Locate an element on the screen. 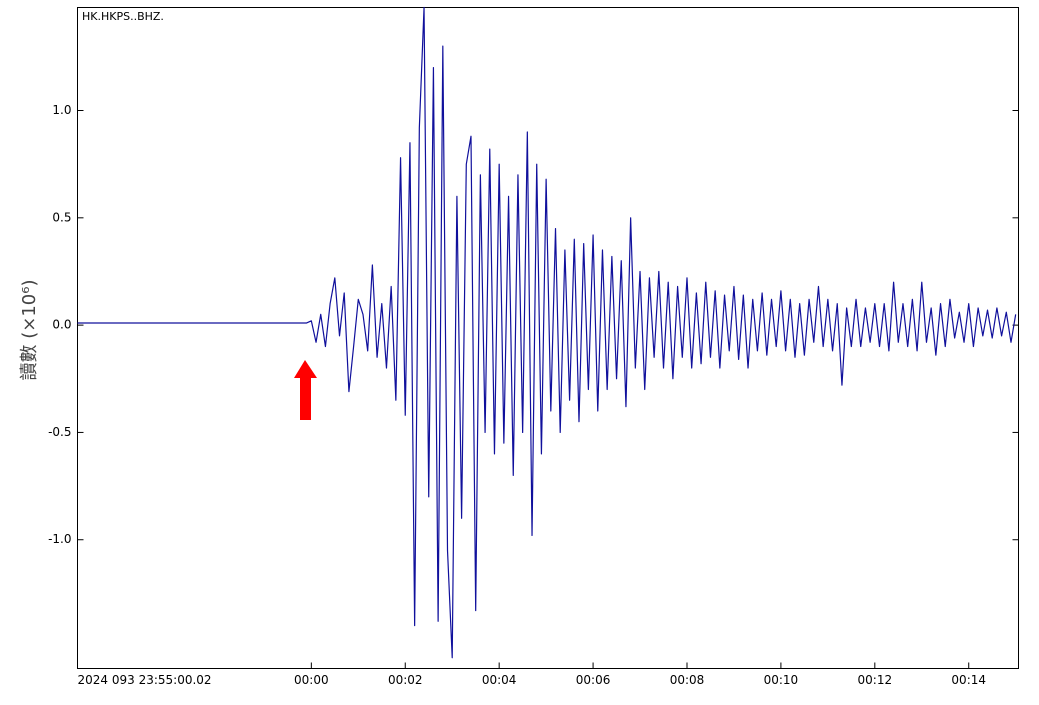 The width and height of the screenshot is (1039, 705). x-tick-label: 2024 093 23:55:00.02 is located at coordinates (145, 680).